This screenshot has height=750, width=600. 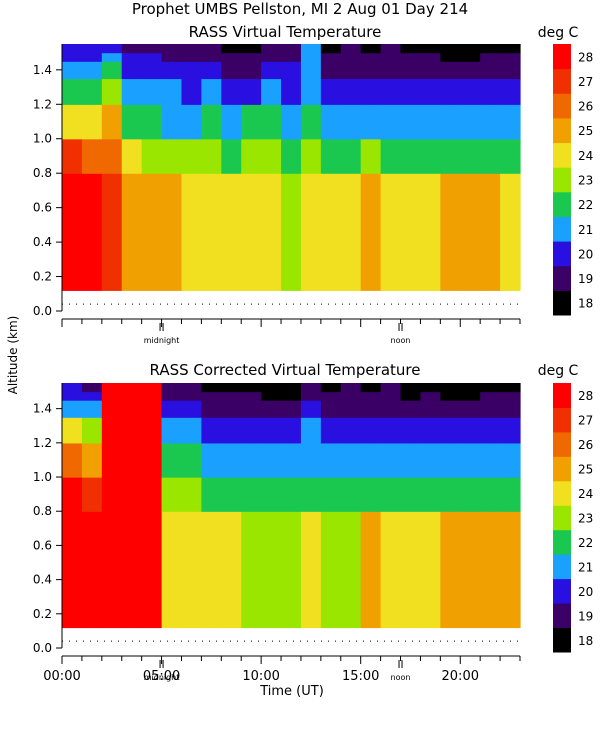 I want to click on y-tick-label: 0.0, so click(x=42, y=311).